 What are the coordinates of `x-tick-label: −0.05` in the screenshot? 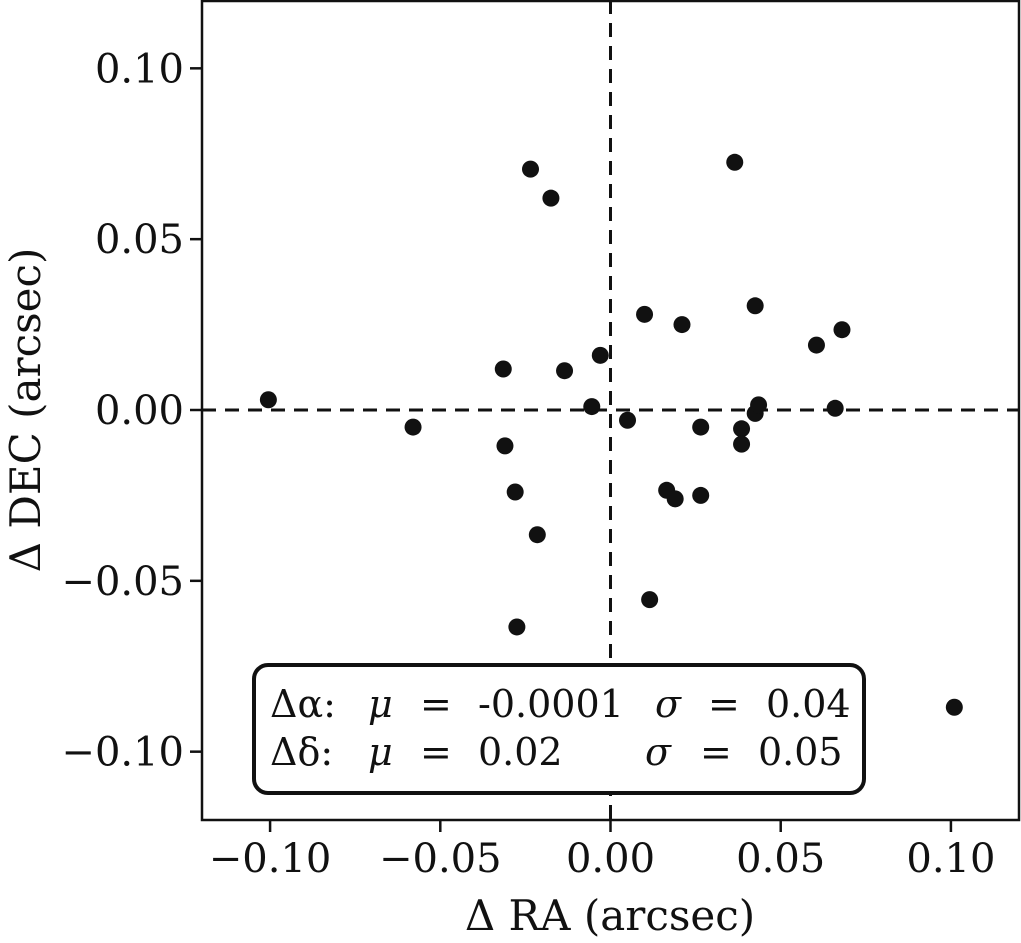 It's located at (440, 859).